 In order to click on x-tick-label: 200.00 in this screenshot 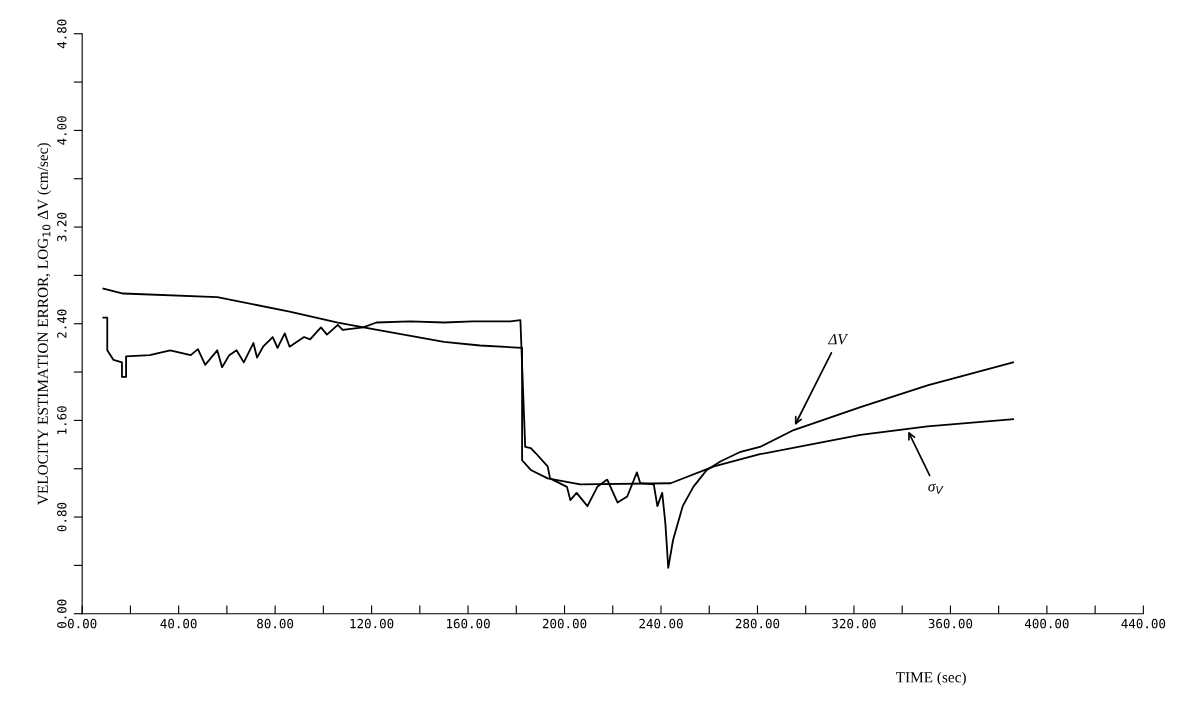, I will do `click(564, 623)`.